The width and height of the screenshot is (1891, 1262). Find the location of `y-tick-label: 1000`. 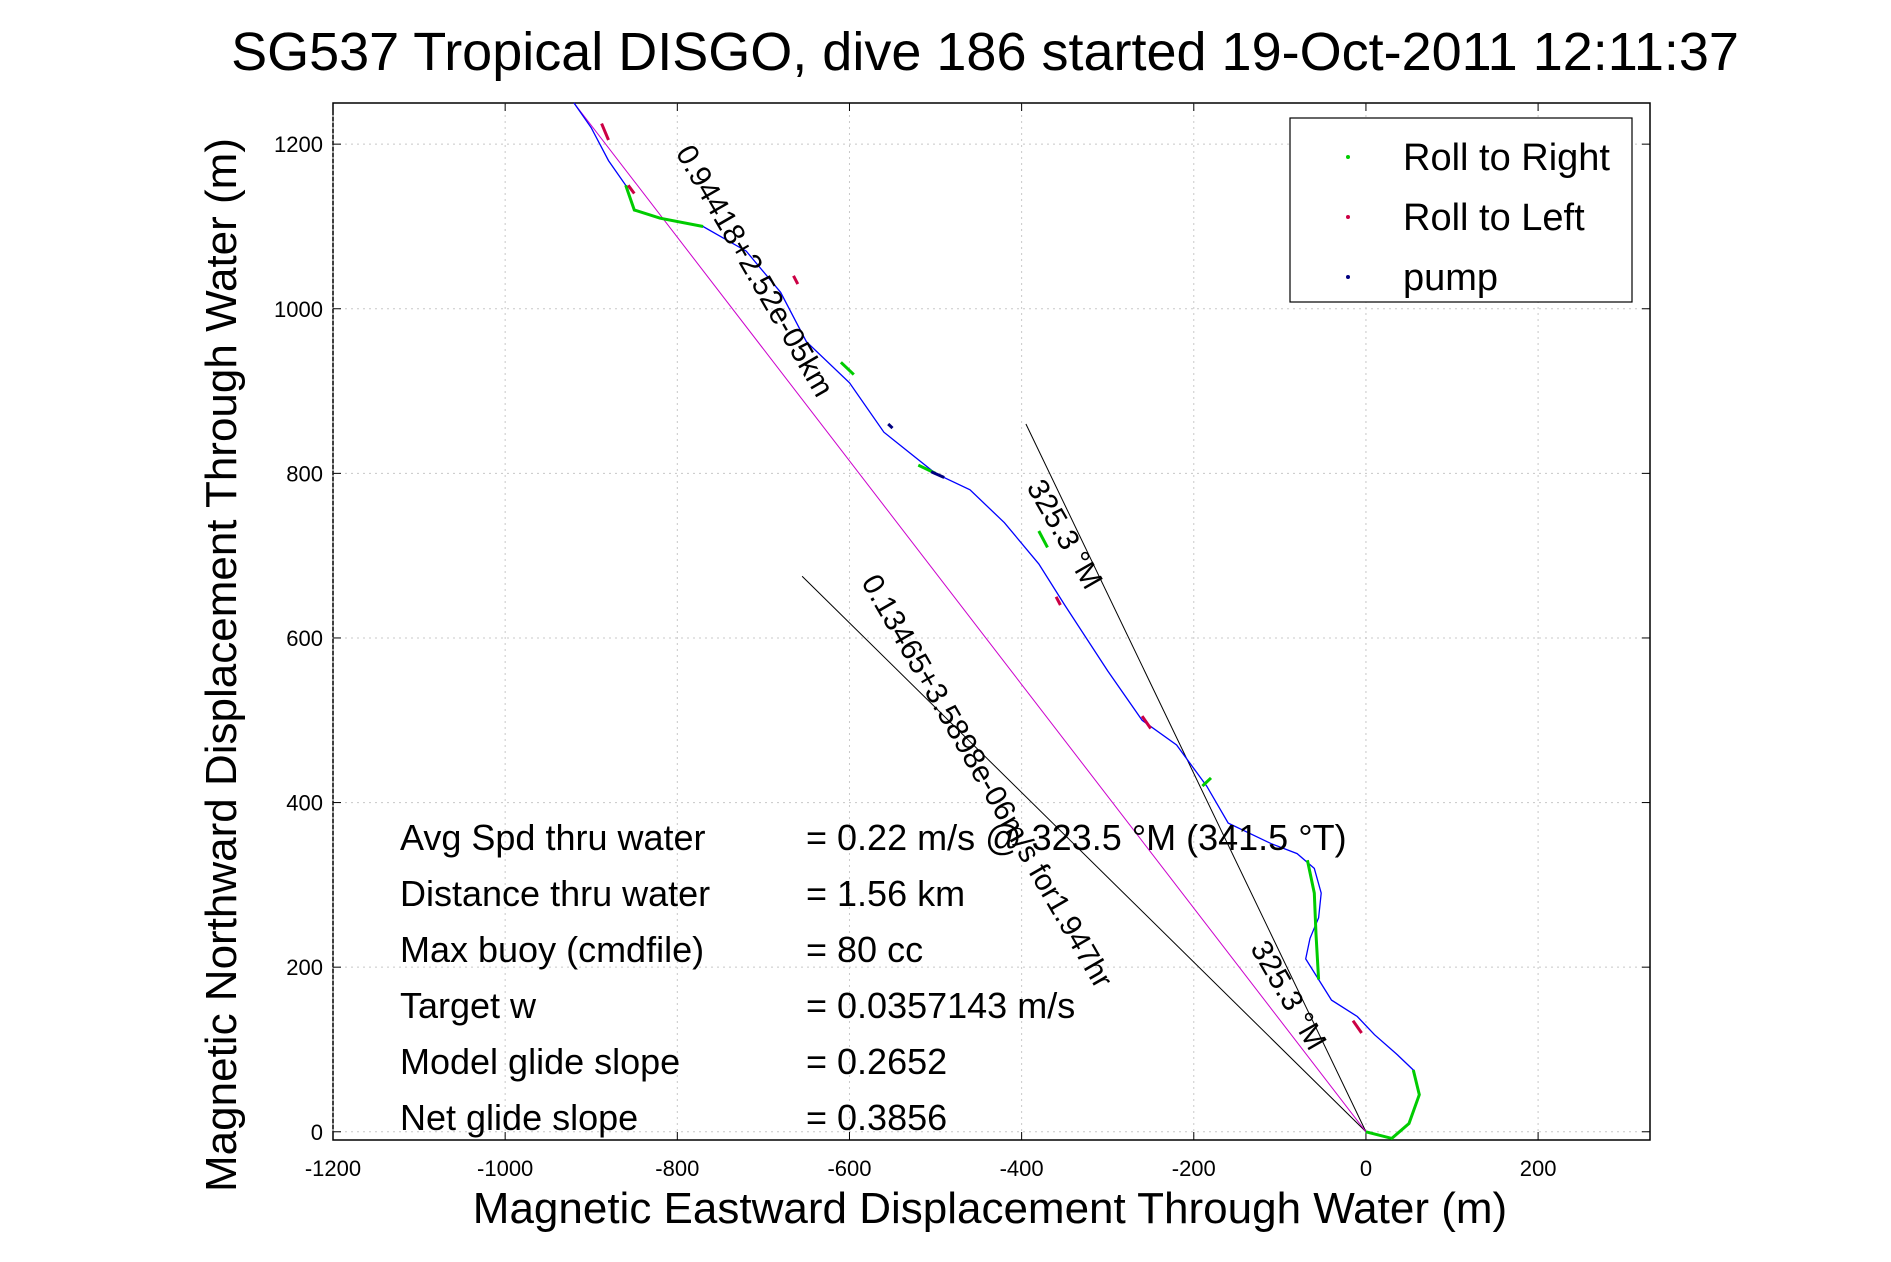

y-tick-label: 1000 is located at coordinates (298, 309).